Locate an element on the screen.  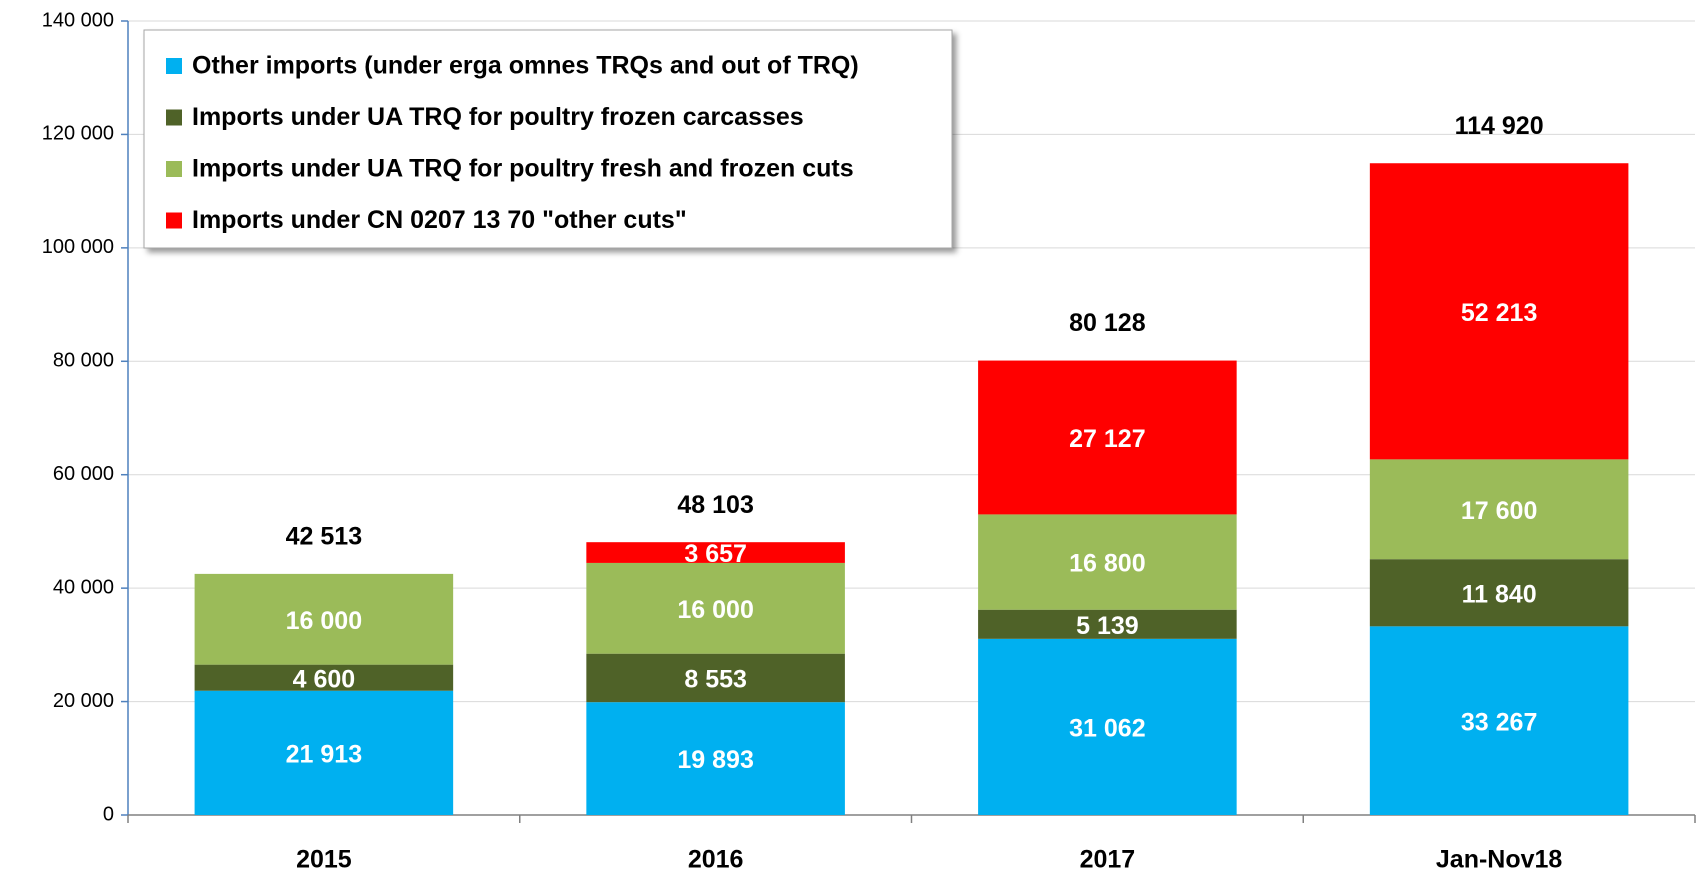
x-tick-label: 2015 is located at coordinates (324, 860).